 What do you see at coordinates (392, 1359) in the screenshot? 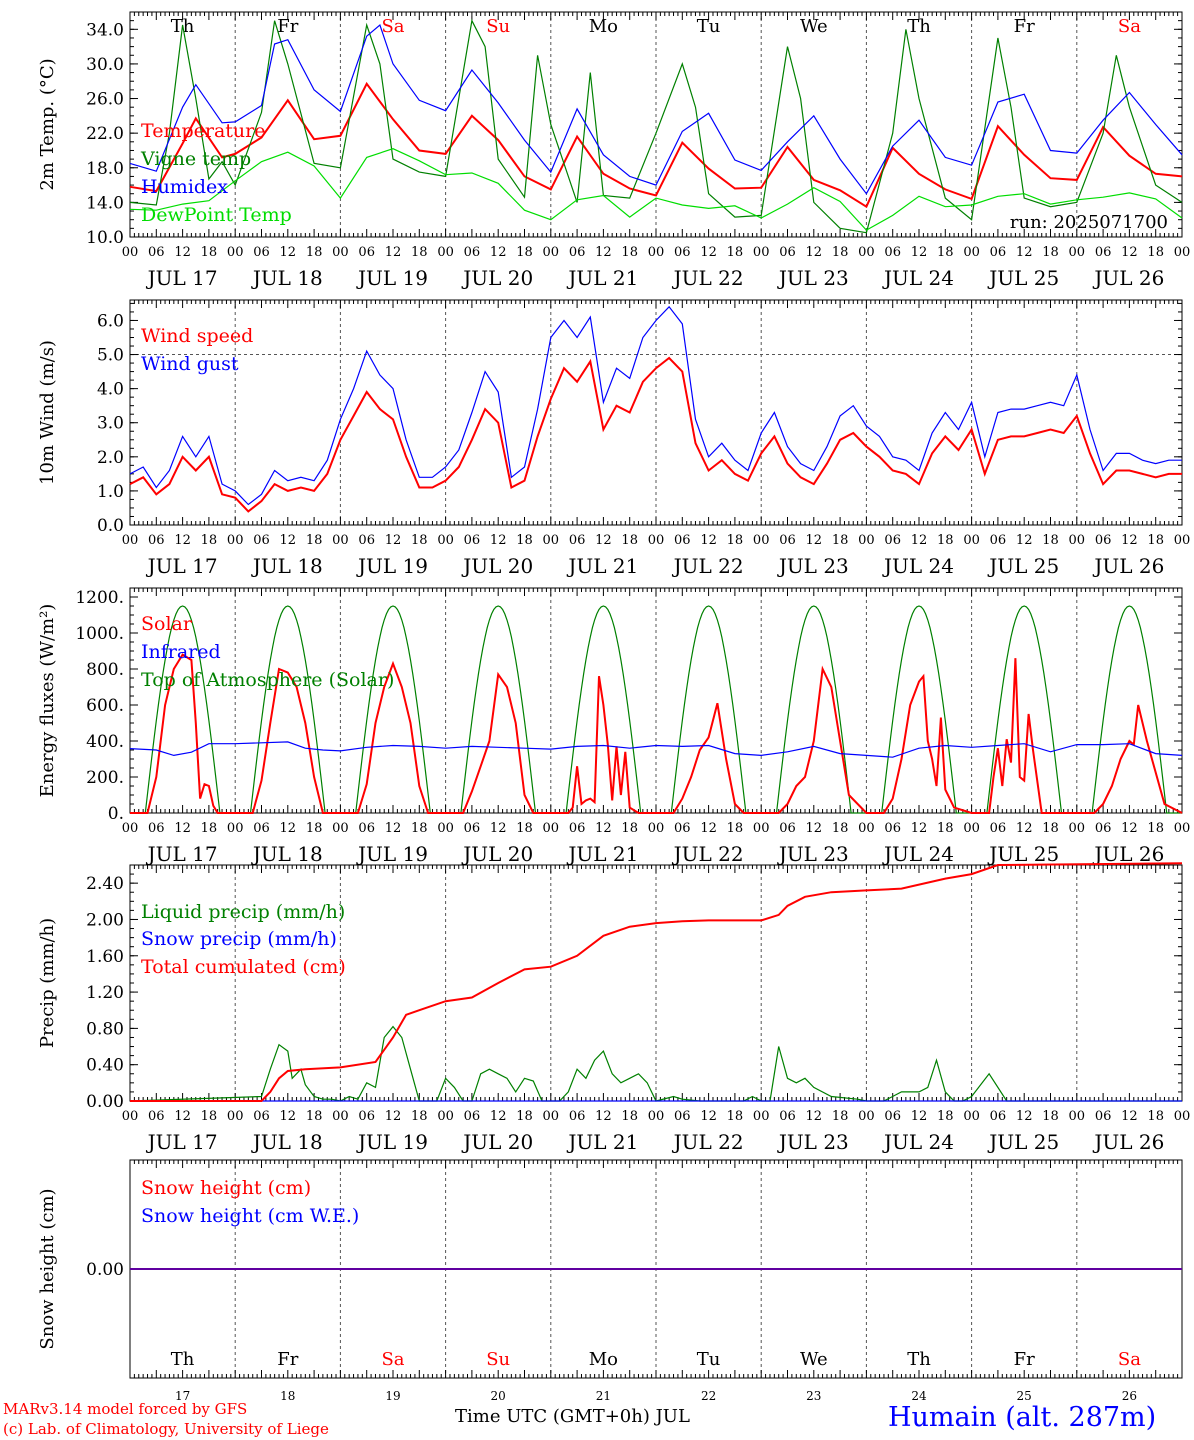
I see `day-name-label: Sa` at bounding box center [392, 1359].